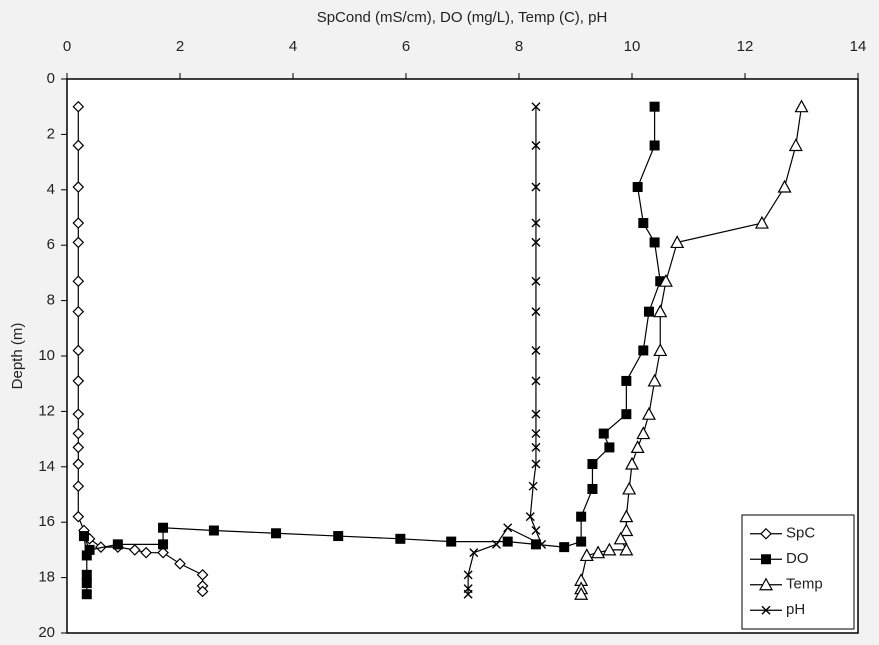 The height and width of the screenshot is (645, 879). I want to click on y-tick-label: 4, so click(51, 189).